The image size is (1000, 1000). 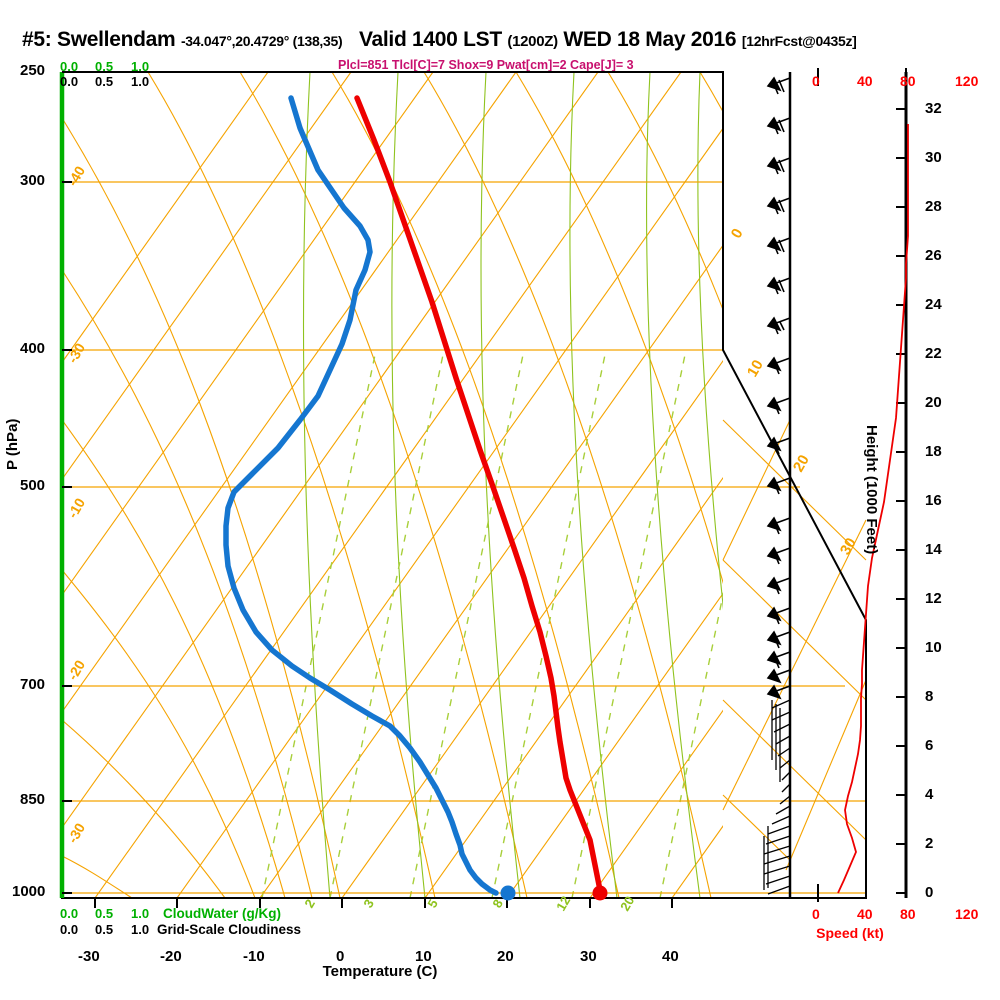 What do you see at coordinates (650, 39) in the screenshot?
I see `valid-date: WED 18 May 2016` at bounding box center [650, 39].